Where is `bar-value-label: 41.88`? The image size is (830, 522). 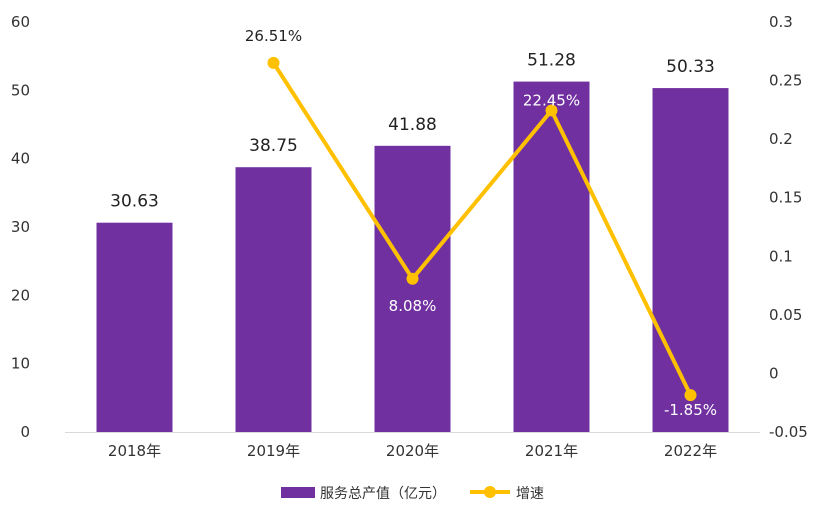
bar-value-label: 41.88 is located at coordinates (412, 125).